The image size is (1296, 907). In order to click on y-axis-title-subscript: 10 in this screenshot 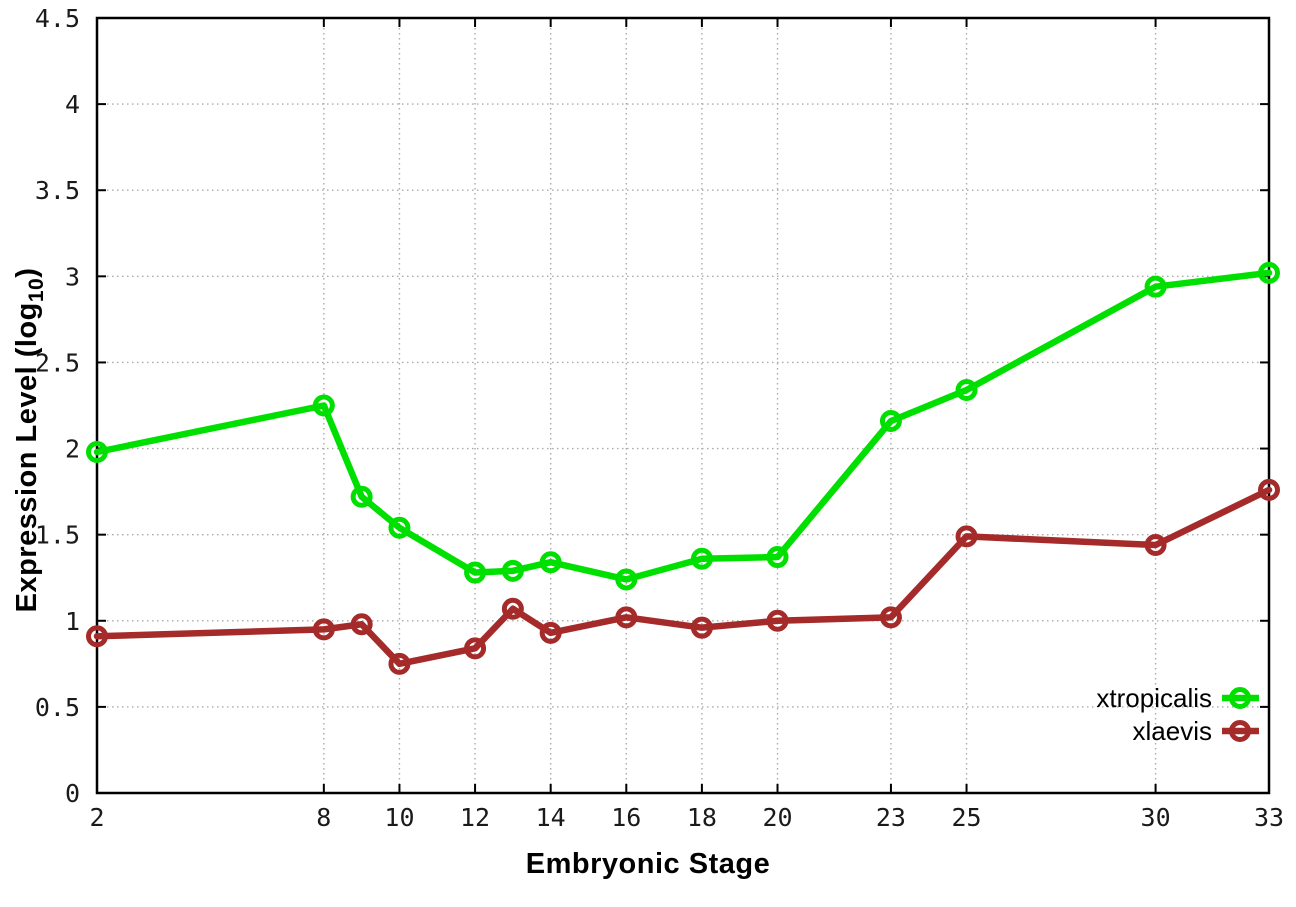, I will do `click(36, 290)`.